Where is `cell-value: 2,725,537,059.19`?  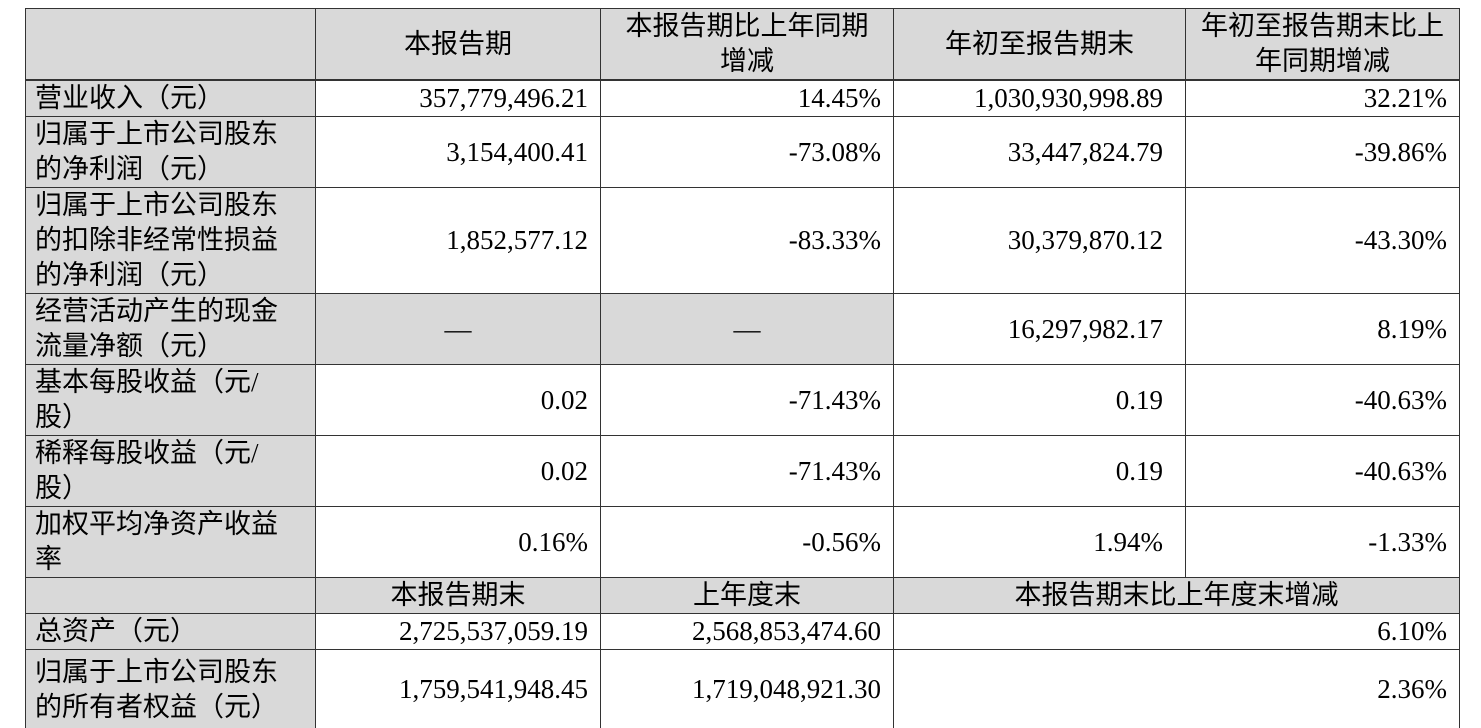 cell-value: 2,725,537,059.19 is located at coordinates (458, 631).